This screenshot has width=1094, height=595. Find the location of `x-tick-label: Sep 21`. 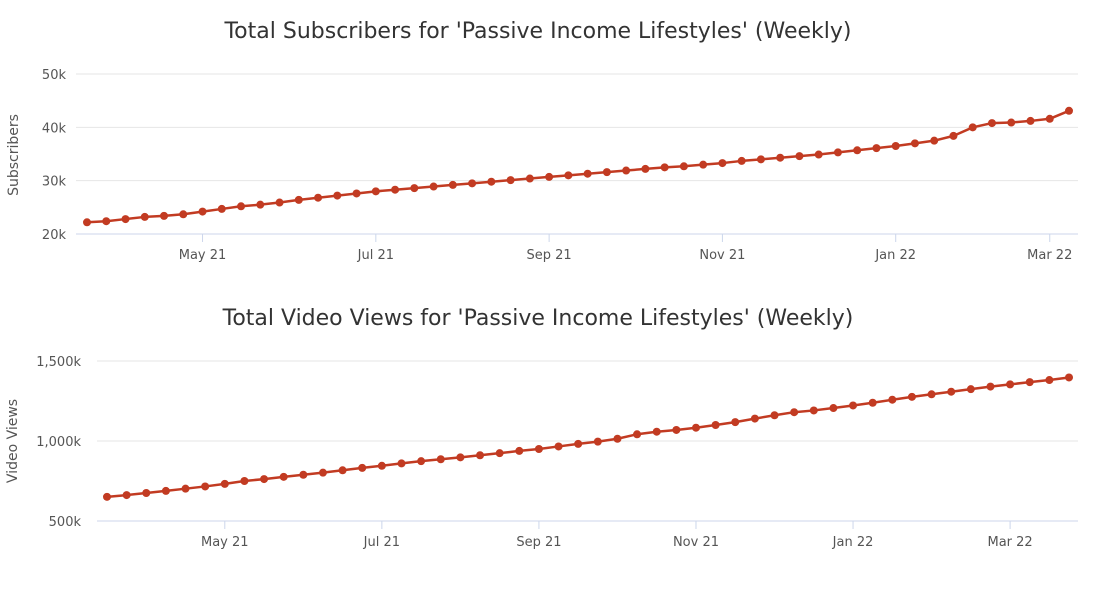

x-tick-label: Sep 21 is located at coordinates (538, 542).